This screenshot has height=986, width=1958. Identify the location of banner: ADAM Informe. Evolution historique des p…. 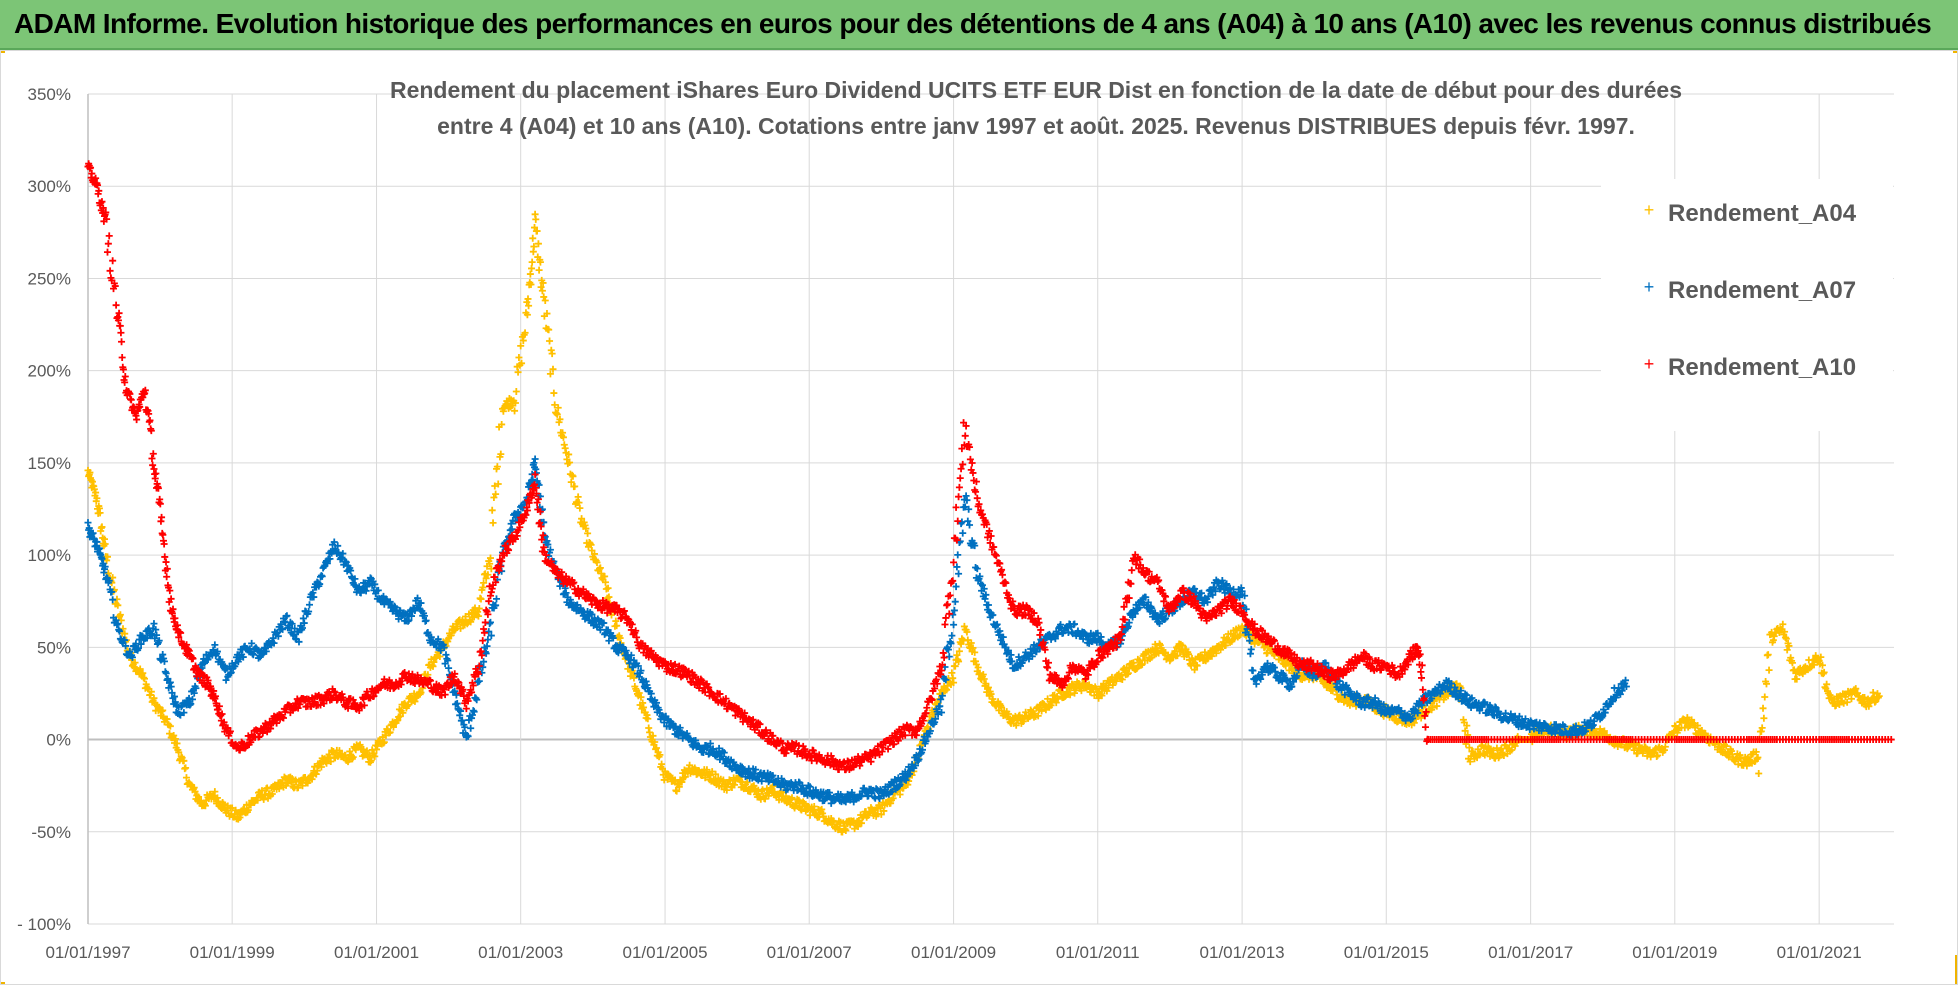
(979, 25).